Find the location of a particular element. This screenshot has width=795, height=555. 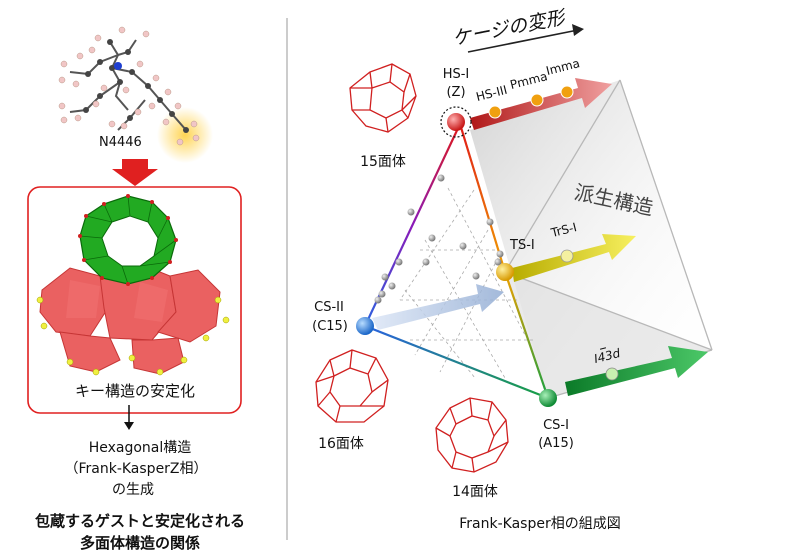

hs1-dotted-ring is located at coordinates (456, 122).